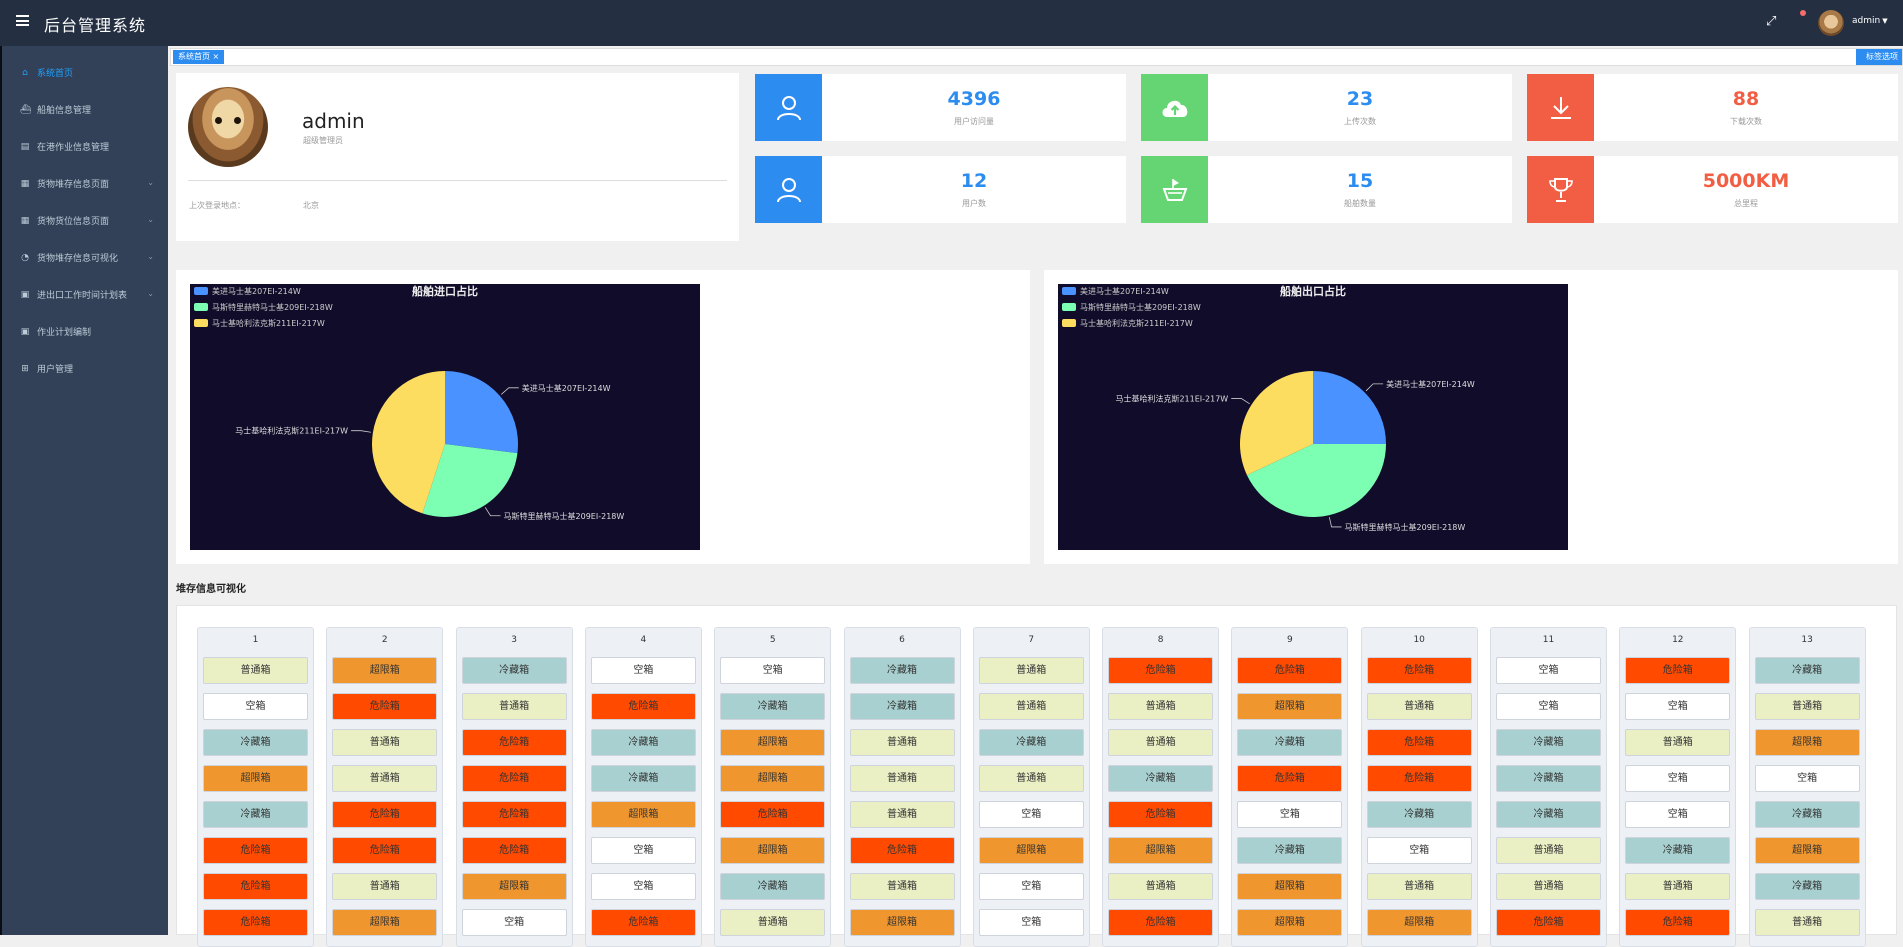 The width and height of the screenshot is (1903, 947). What do you see at coordinates (47, 369) in the screenshot?
I see `sidebar-item-users: ⊞ 用户管理` at bounding box center [47, 369].